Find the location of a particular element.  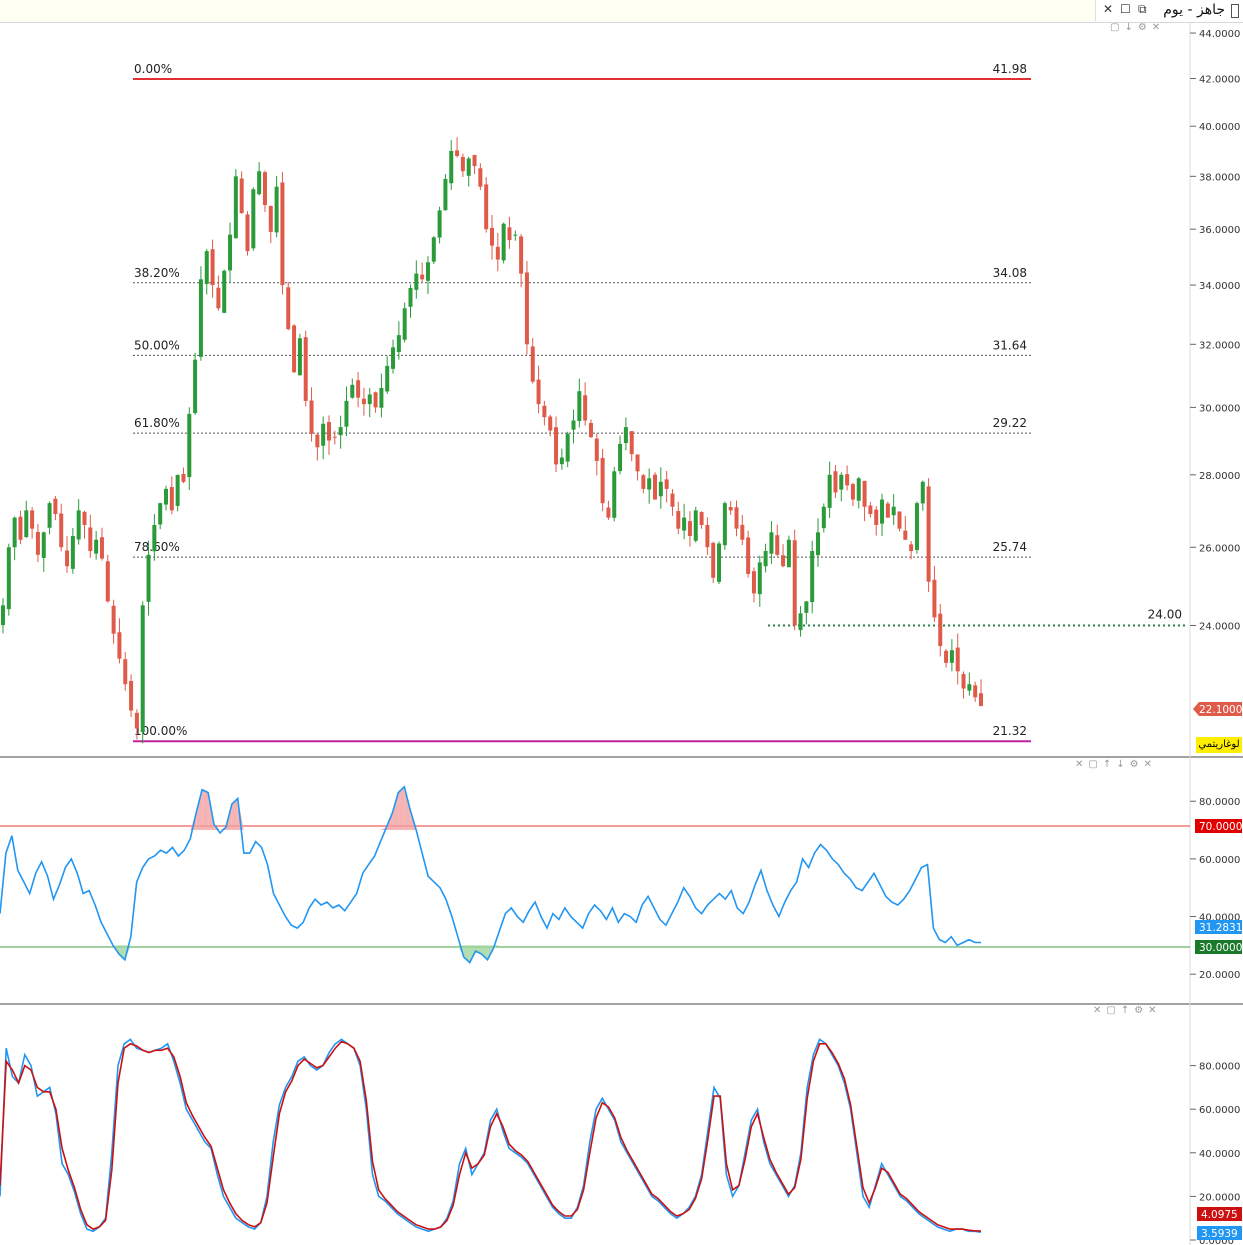

price-tick-label: 38.0000 is located at coordinates (1219, 177).